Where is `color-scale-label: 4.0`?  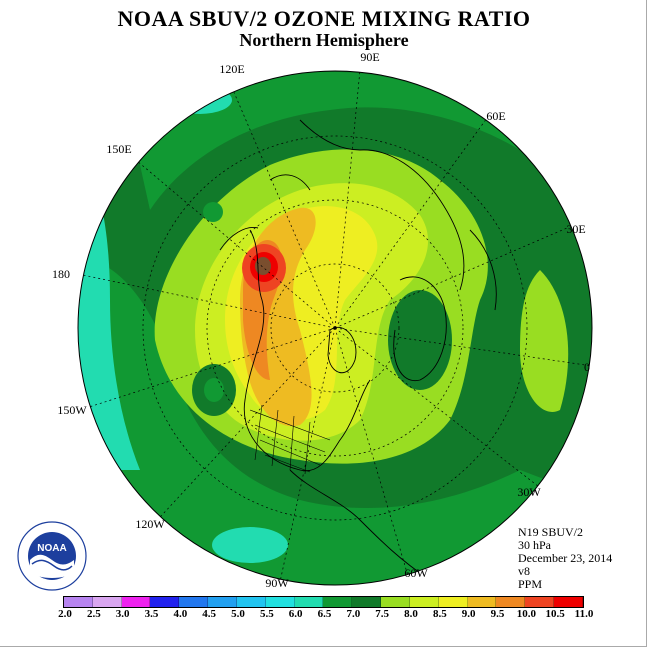 color-scale-label: 4.0 is located at coordinates (180, 614).